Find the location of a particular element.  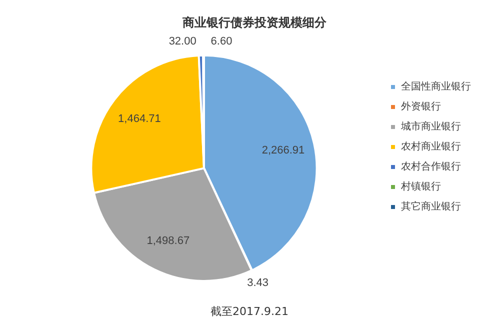

legend-label: 农村合作银行 is located at coordinates (431, 166).